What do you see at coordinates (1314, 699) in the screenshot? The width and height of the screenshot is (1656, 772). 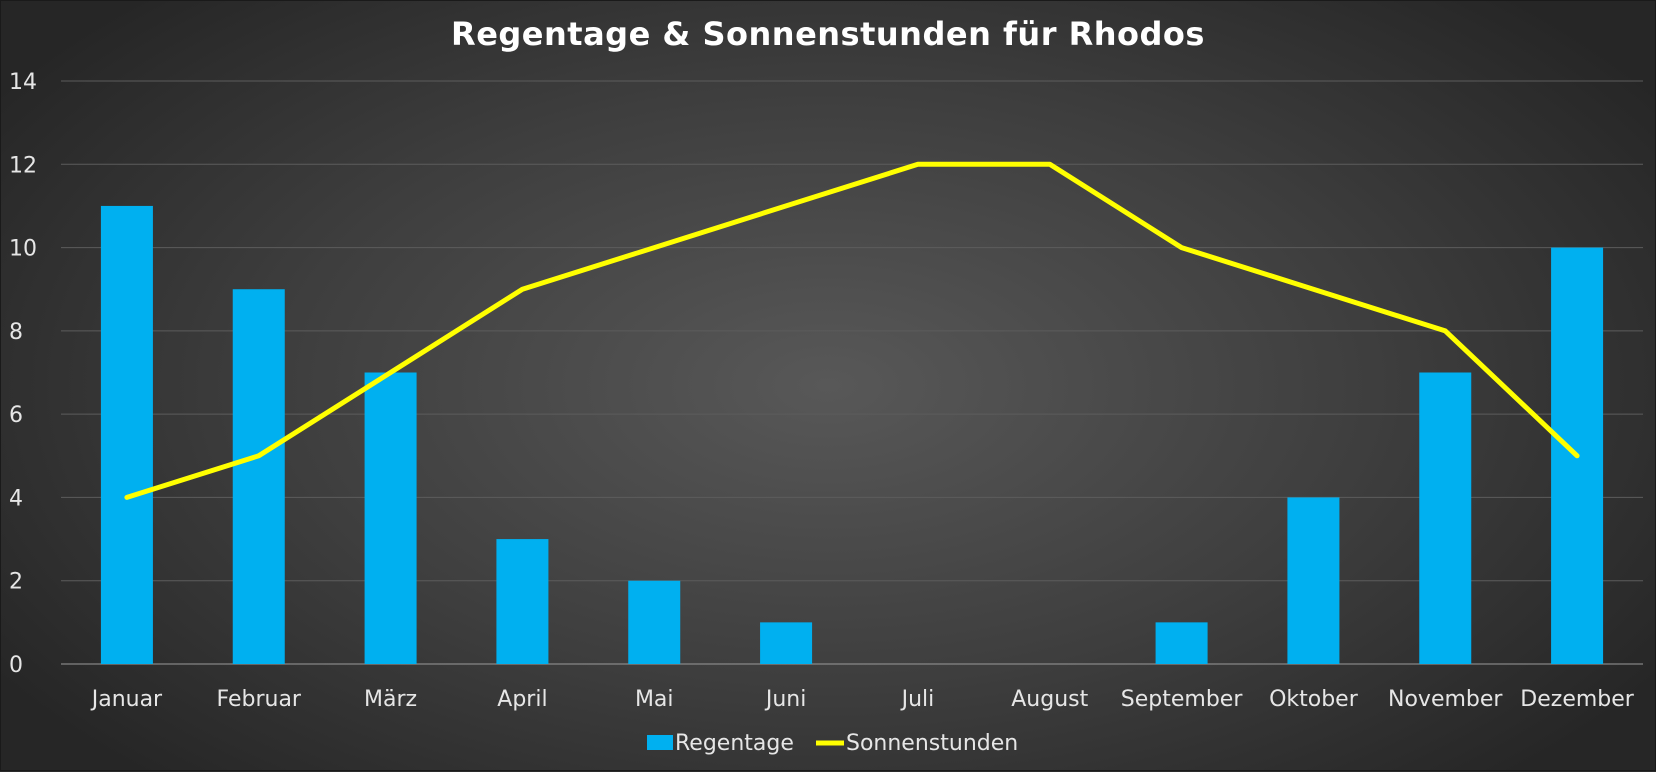 I see `x-tick-label: Oktober` at bounding box center [1314, 699].